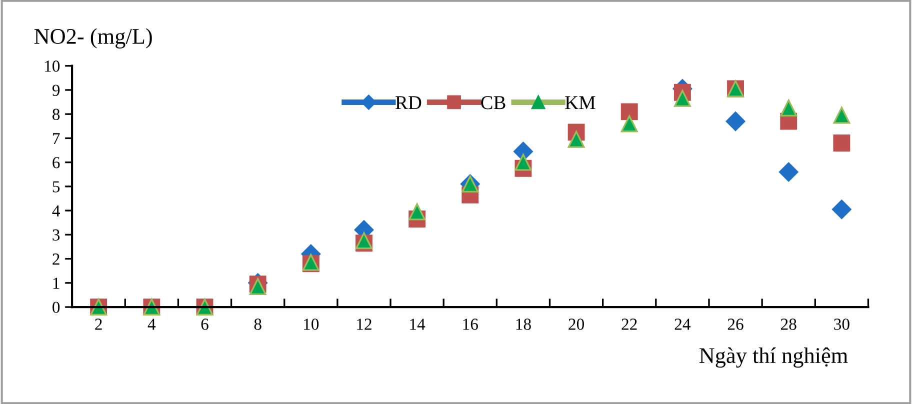 The width and height of the screenshot is (912, 404). What do you see at coordinates (364, 324) in the screenshot?
I see `x-tick-label: 12` at bounding box center [364, 324].